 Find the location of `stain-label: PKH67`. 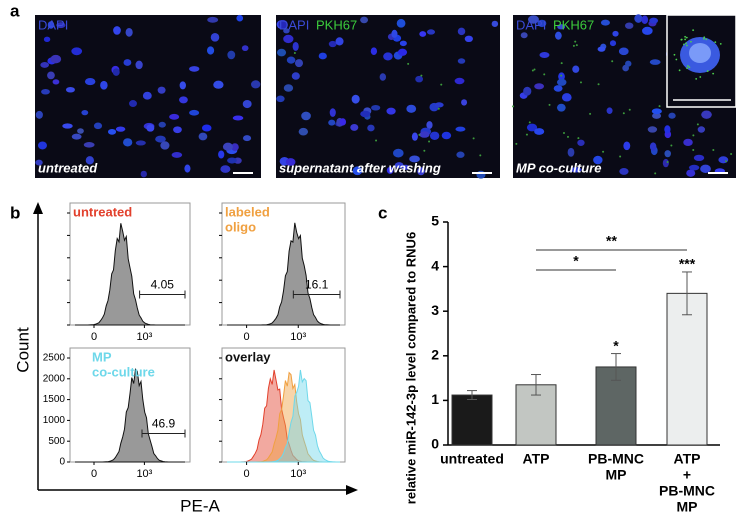

stain-label: PKH67 is located at coordinates (336, 24).